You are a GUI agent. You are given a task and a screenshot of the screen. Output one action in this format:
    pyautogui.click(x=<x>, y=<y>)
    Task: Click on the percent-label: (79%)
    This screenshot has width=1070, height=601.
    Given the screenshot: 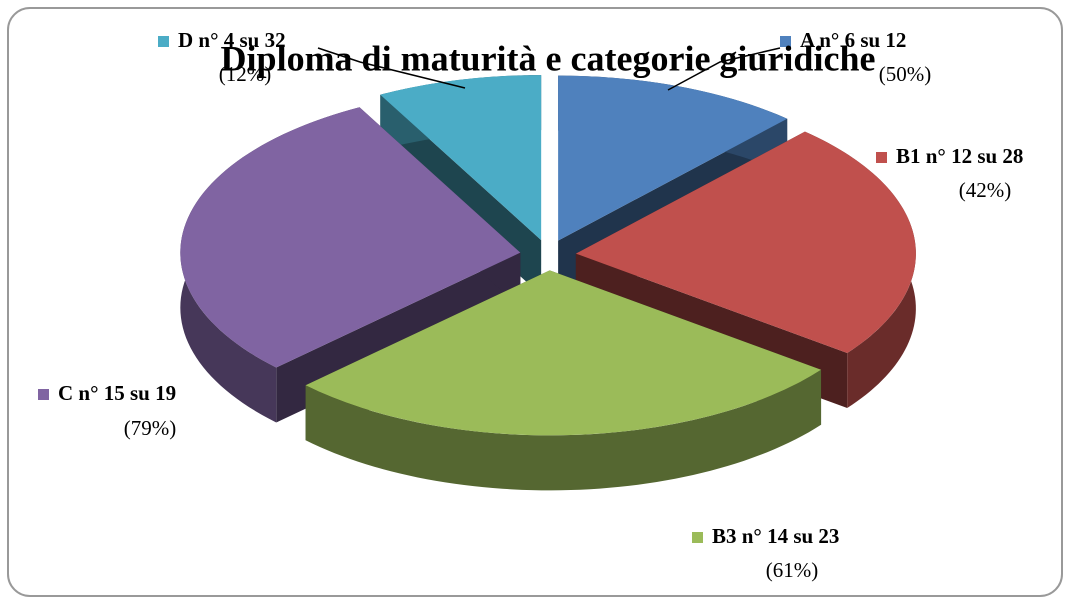 What is the action you would take?
    pyautogui.click(x=150, y=428)
    